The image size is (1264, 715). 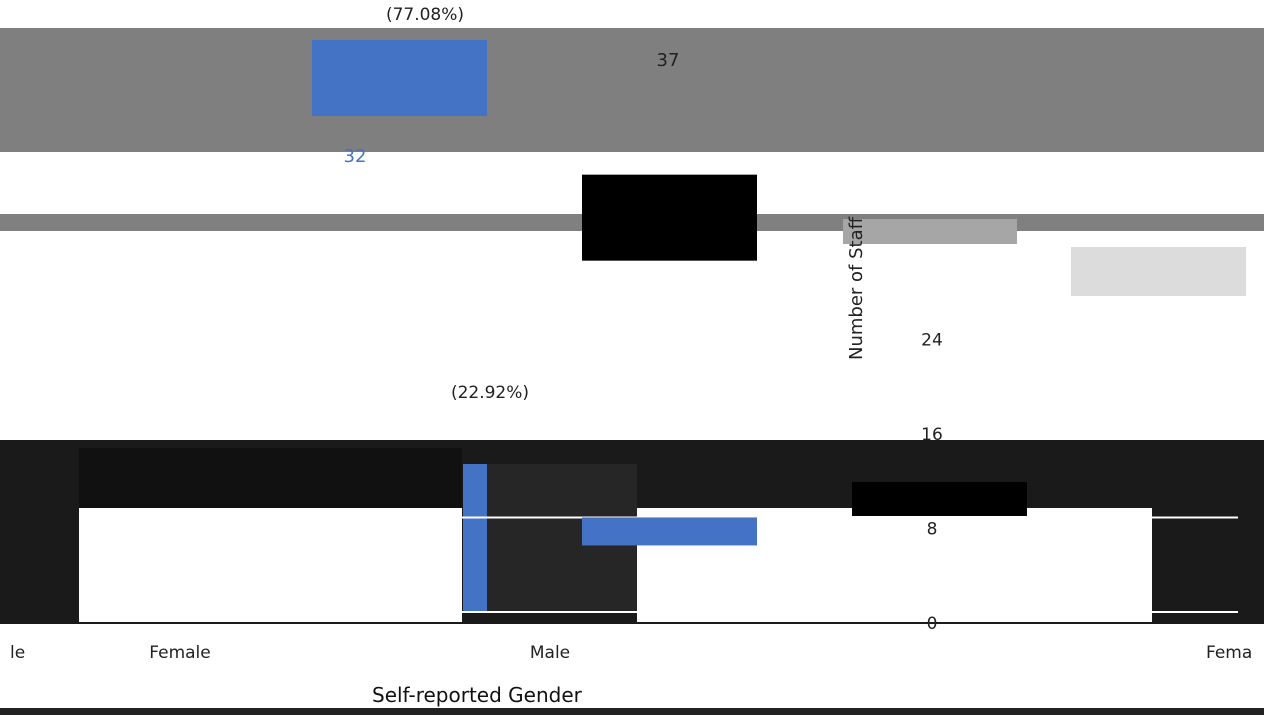 What do you see at coordinates (668, 60) in the screenshot?
I see `data-label: 37` at bounding box center [668, 60].